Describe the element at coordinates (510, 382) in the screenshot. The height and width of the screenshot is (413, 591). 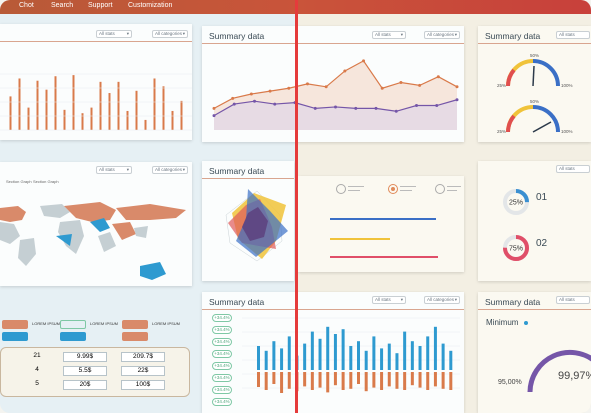
I see `minimum-left-value: 95,00%` at that location.